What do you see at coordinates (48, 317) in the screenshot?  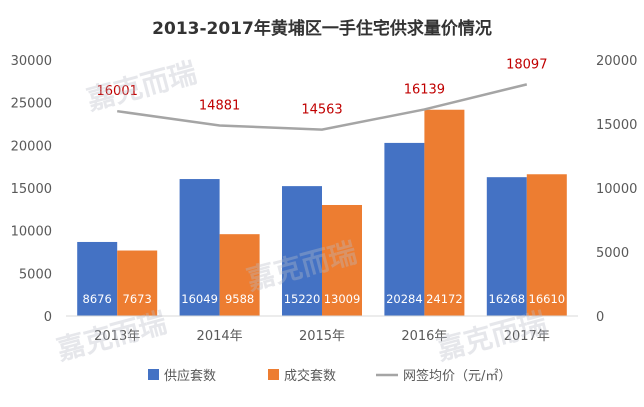 I see `y-left-tick-label: 0` at bounding box center [48, 317].